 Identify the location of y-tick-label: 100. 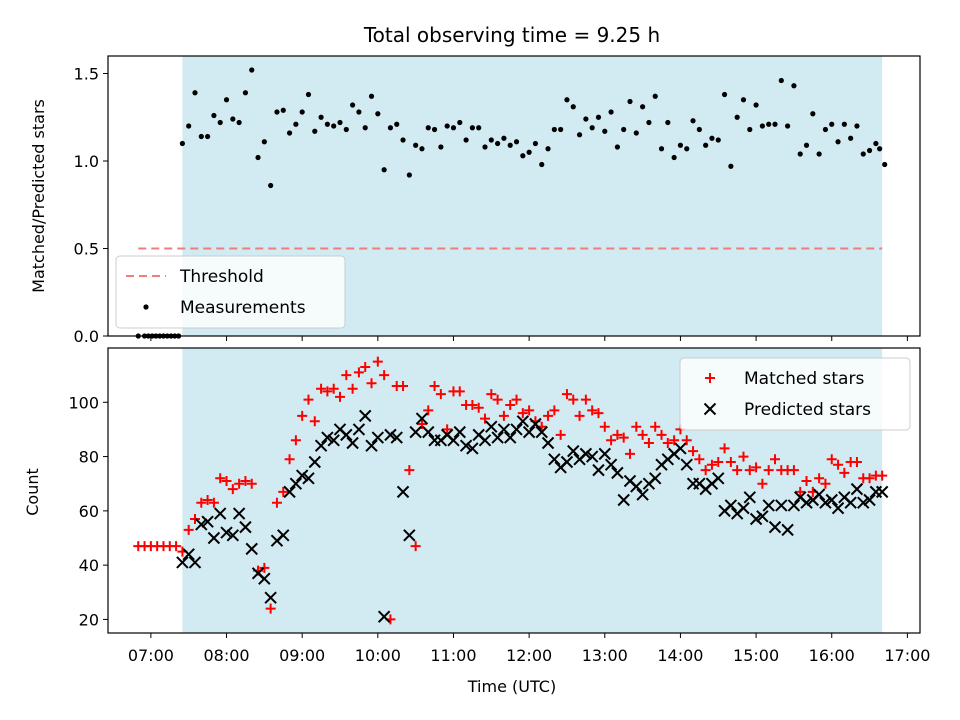
(83, 402).